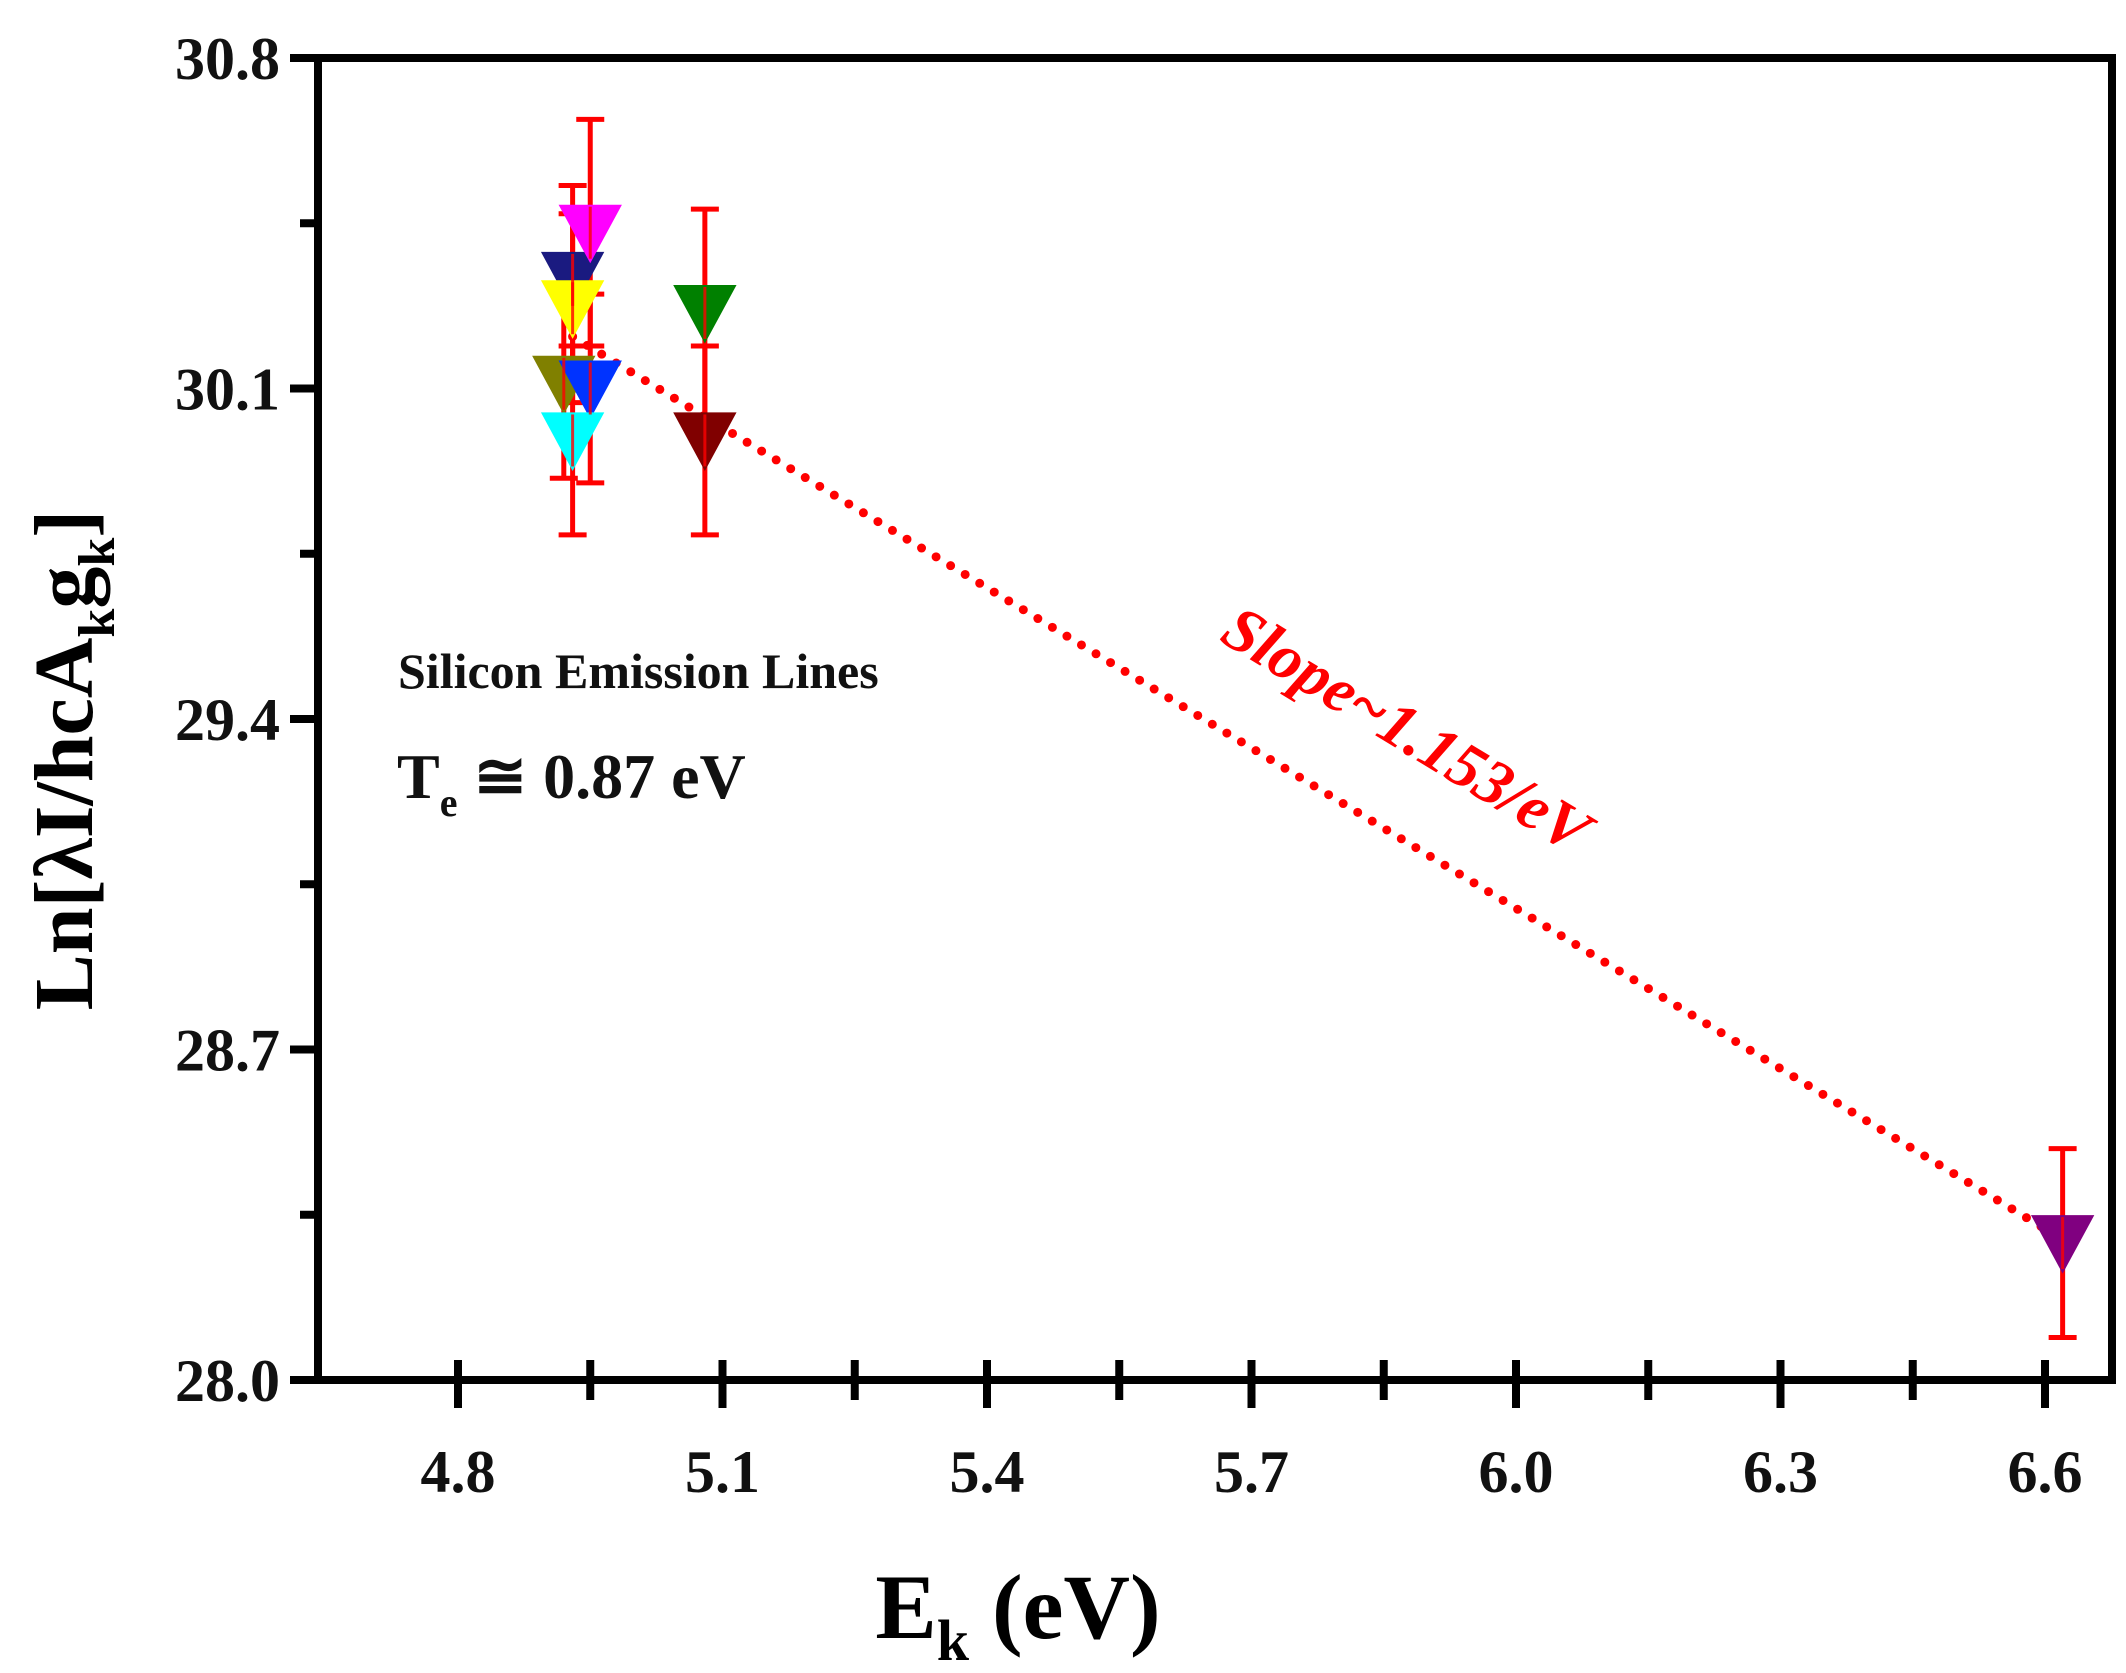 This screenshot has width=2126, height=1673. I want to click on x-tick-label: 5.1, so click(722, 1472).